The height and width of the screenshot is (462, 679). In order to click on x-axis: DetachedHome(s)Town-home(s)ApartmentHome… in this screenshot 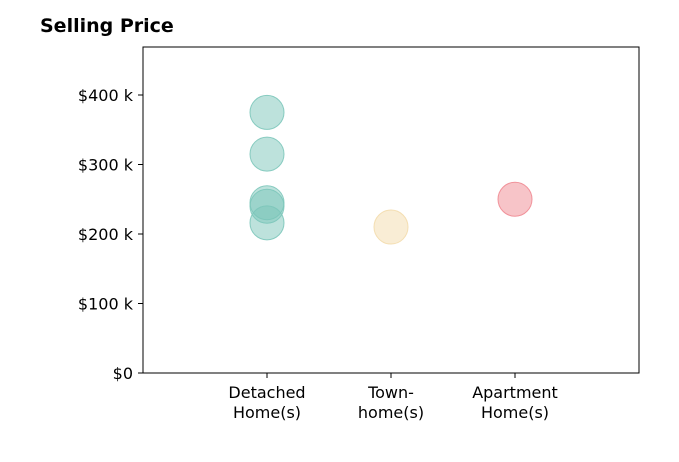, I will do `click(393, 397)`.